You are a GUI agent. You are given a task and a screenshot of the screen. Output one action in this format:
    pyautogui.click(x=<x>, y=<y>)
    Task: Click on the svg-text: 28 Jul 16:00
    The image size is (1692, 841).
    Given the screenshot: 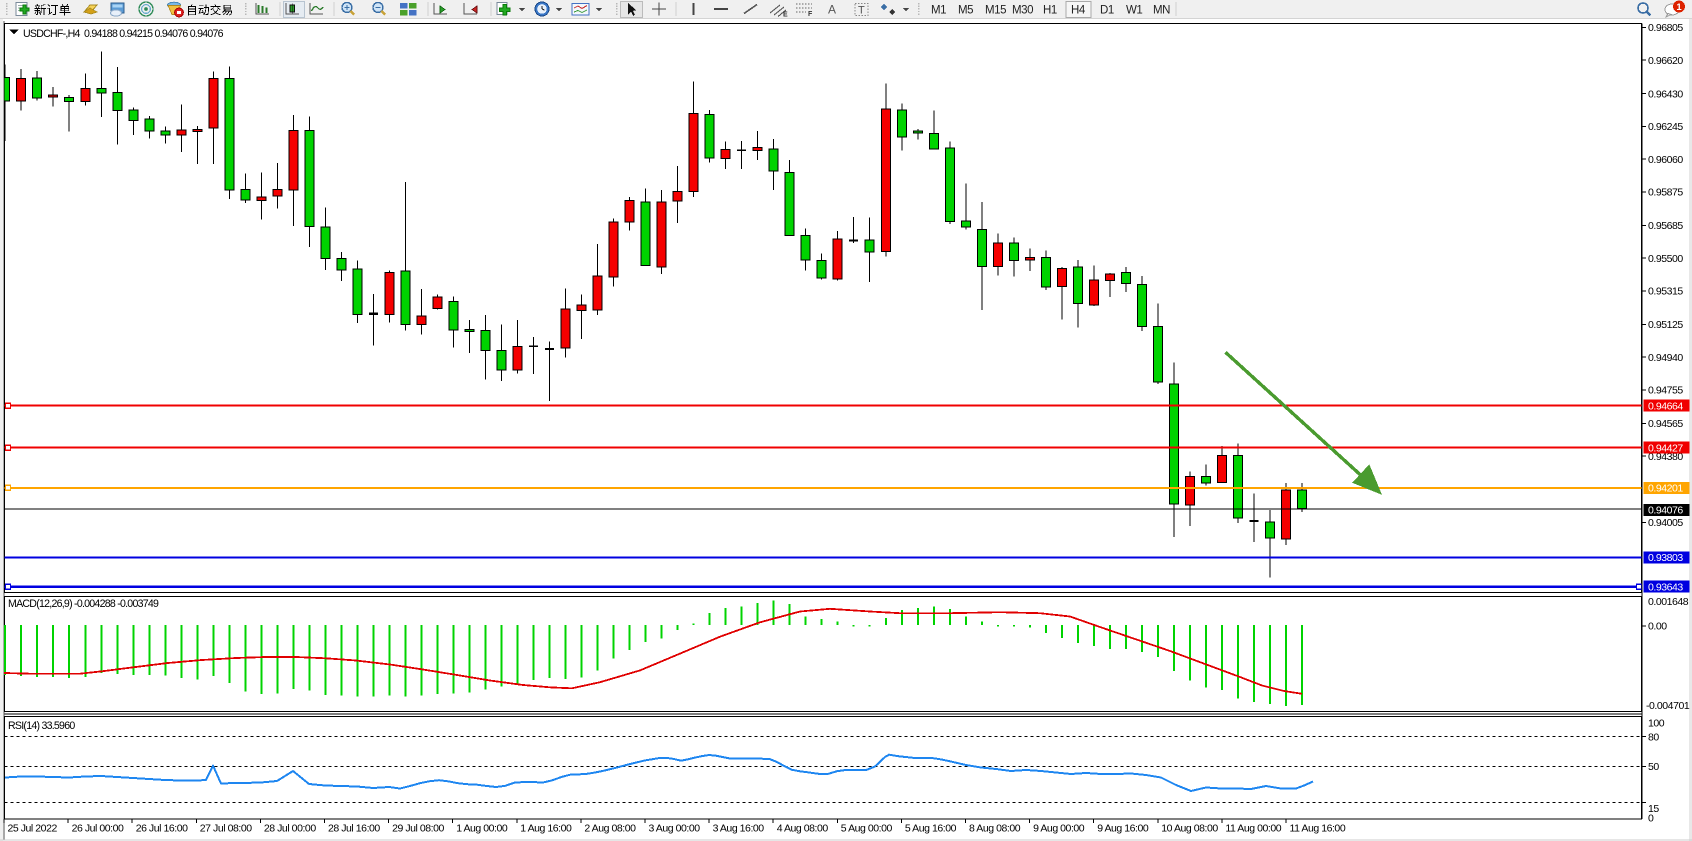 What is the action you would take?
    pyautogui.click(x=354, y=829)
    